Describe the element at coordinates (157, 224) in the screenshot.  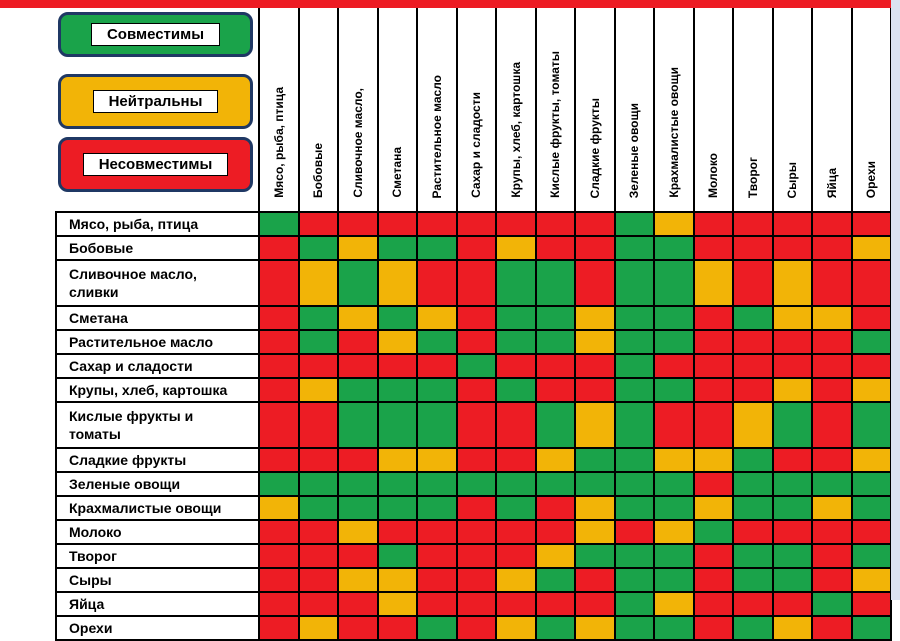
I see `row-label: Мясо, рыба, птица` at that location.